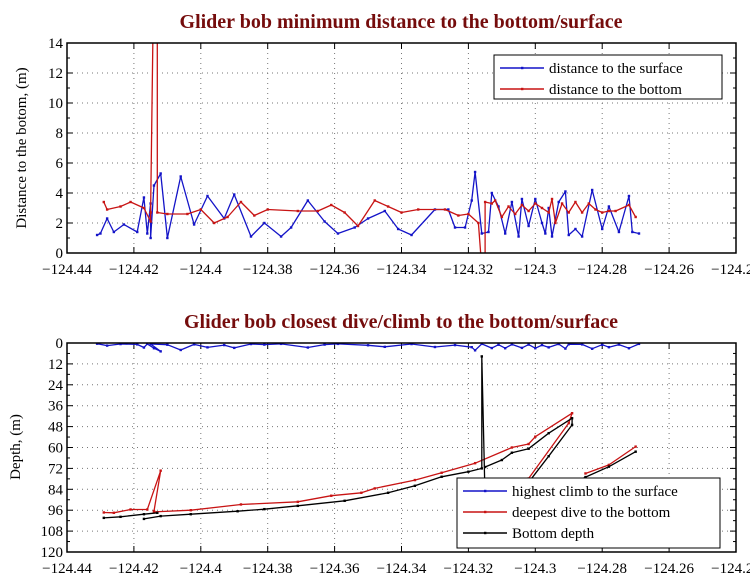 The width and height of the screenshot is (750, 579). What do you see at coordinates (201, 270) in the screenshot?
I see `x-tick-label: −124.4` at bounding box center [201, 270].